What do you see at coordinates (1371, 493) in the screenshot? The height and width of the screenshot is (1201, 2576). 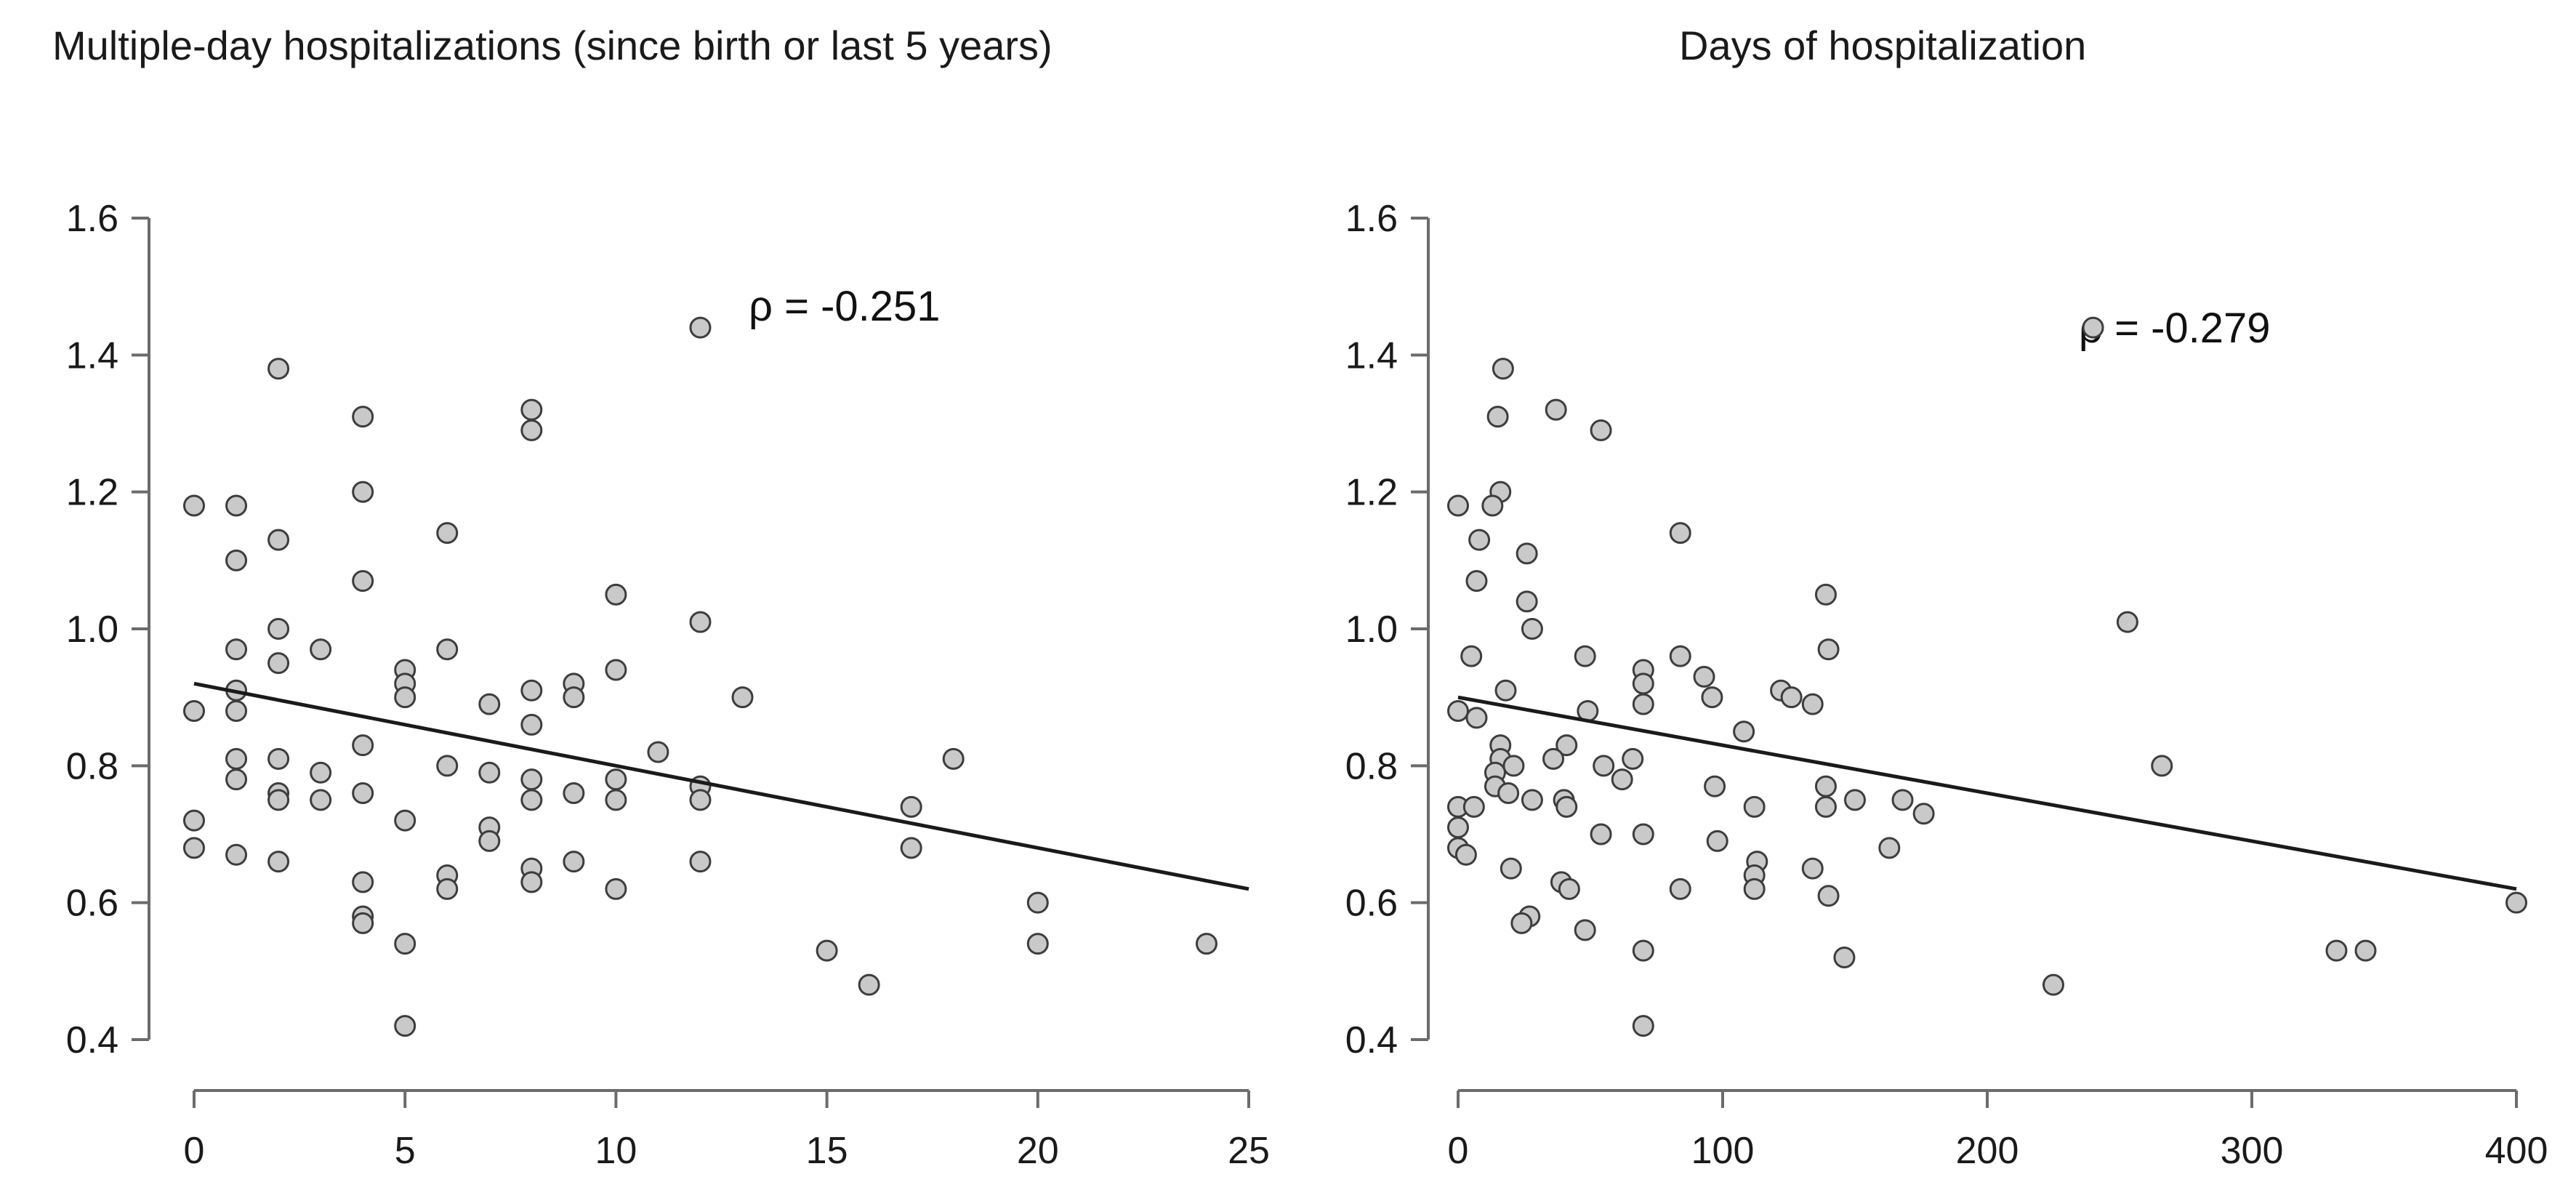 I see `y-tick-label: 1.2` at bounding box center [1371, 493].